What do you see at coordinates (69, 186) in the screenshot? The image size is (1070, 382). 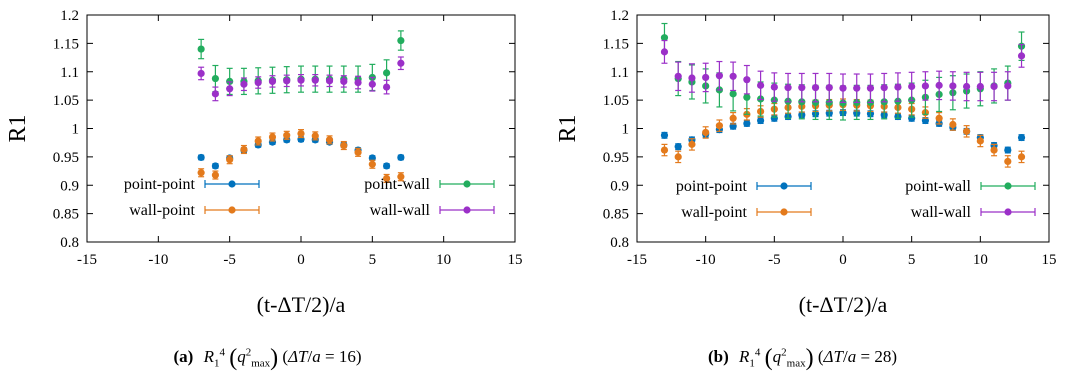 I see `y-tick-label: 0.9` at bounding box center [69, 186].